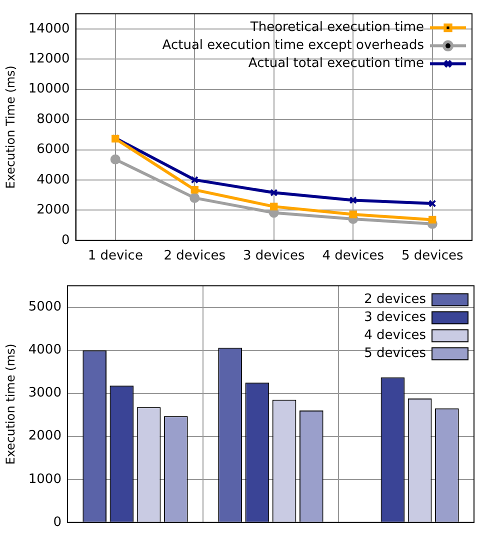 The image size is (478, 554). I want to click on legend-label: 5 devices, so click(395, 354).